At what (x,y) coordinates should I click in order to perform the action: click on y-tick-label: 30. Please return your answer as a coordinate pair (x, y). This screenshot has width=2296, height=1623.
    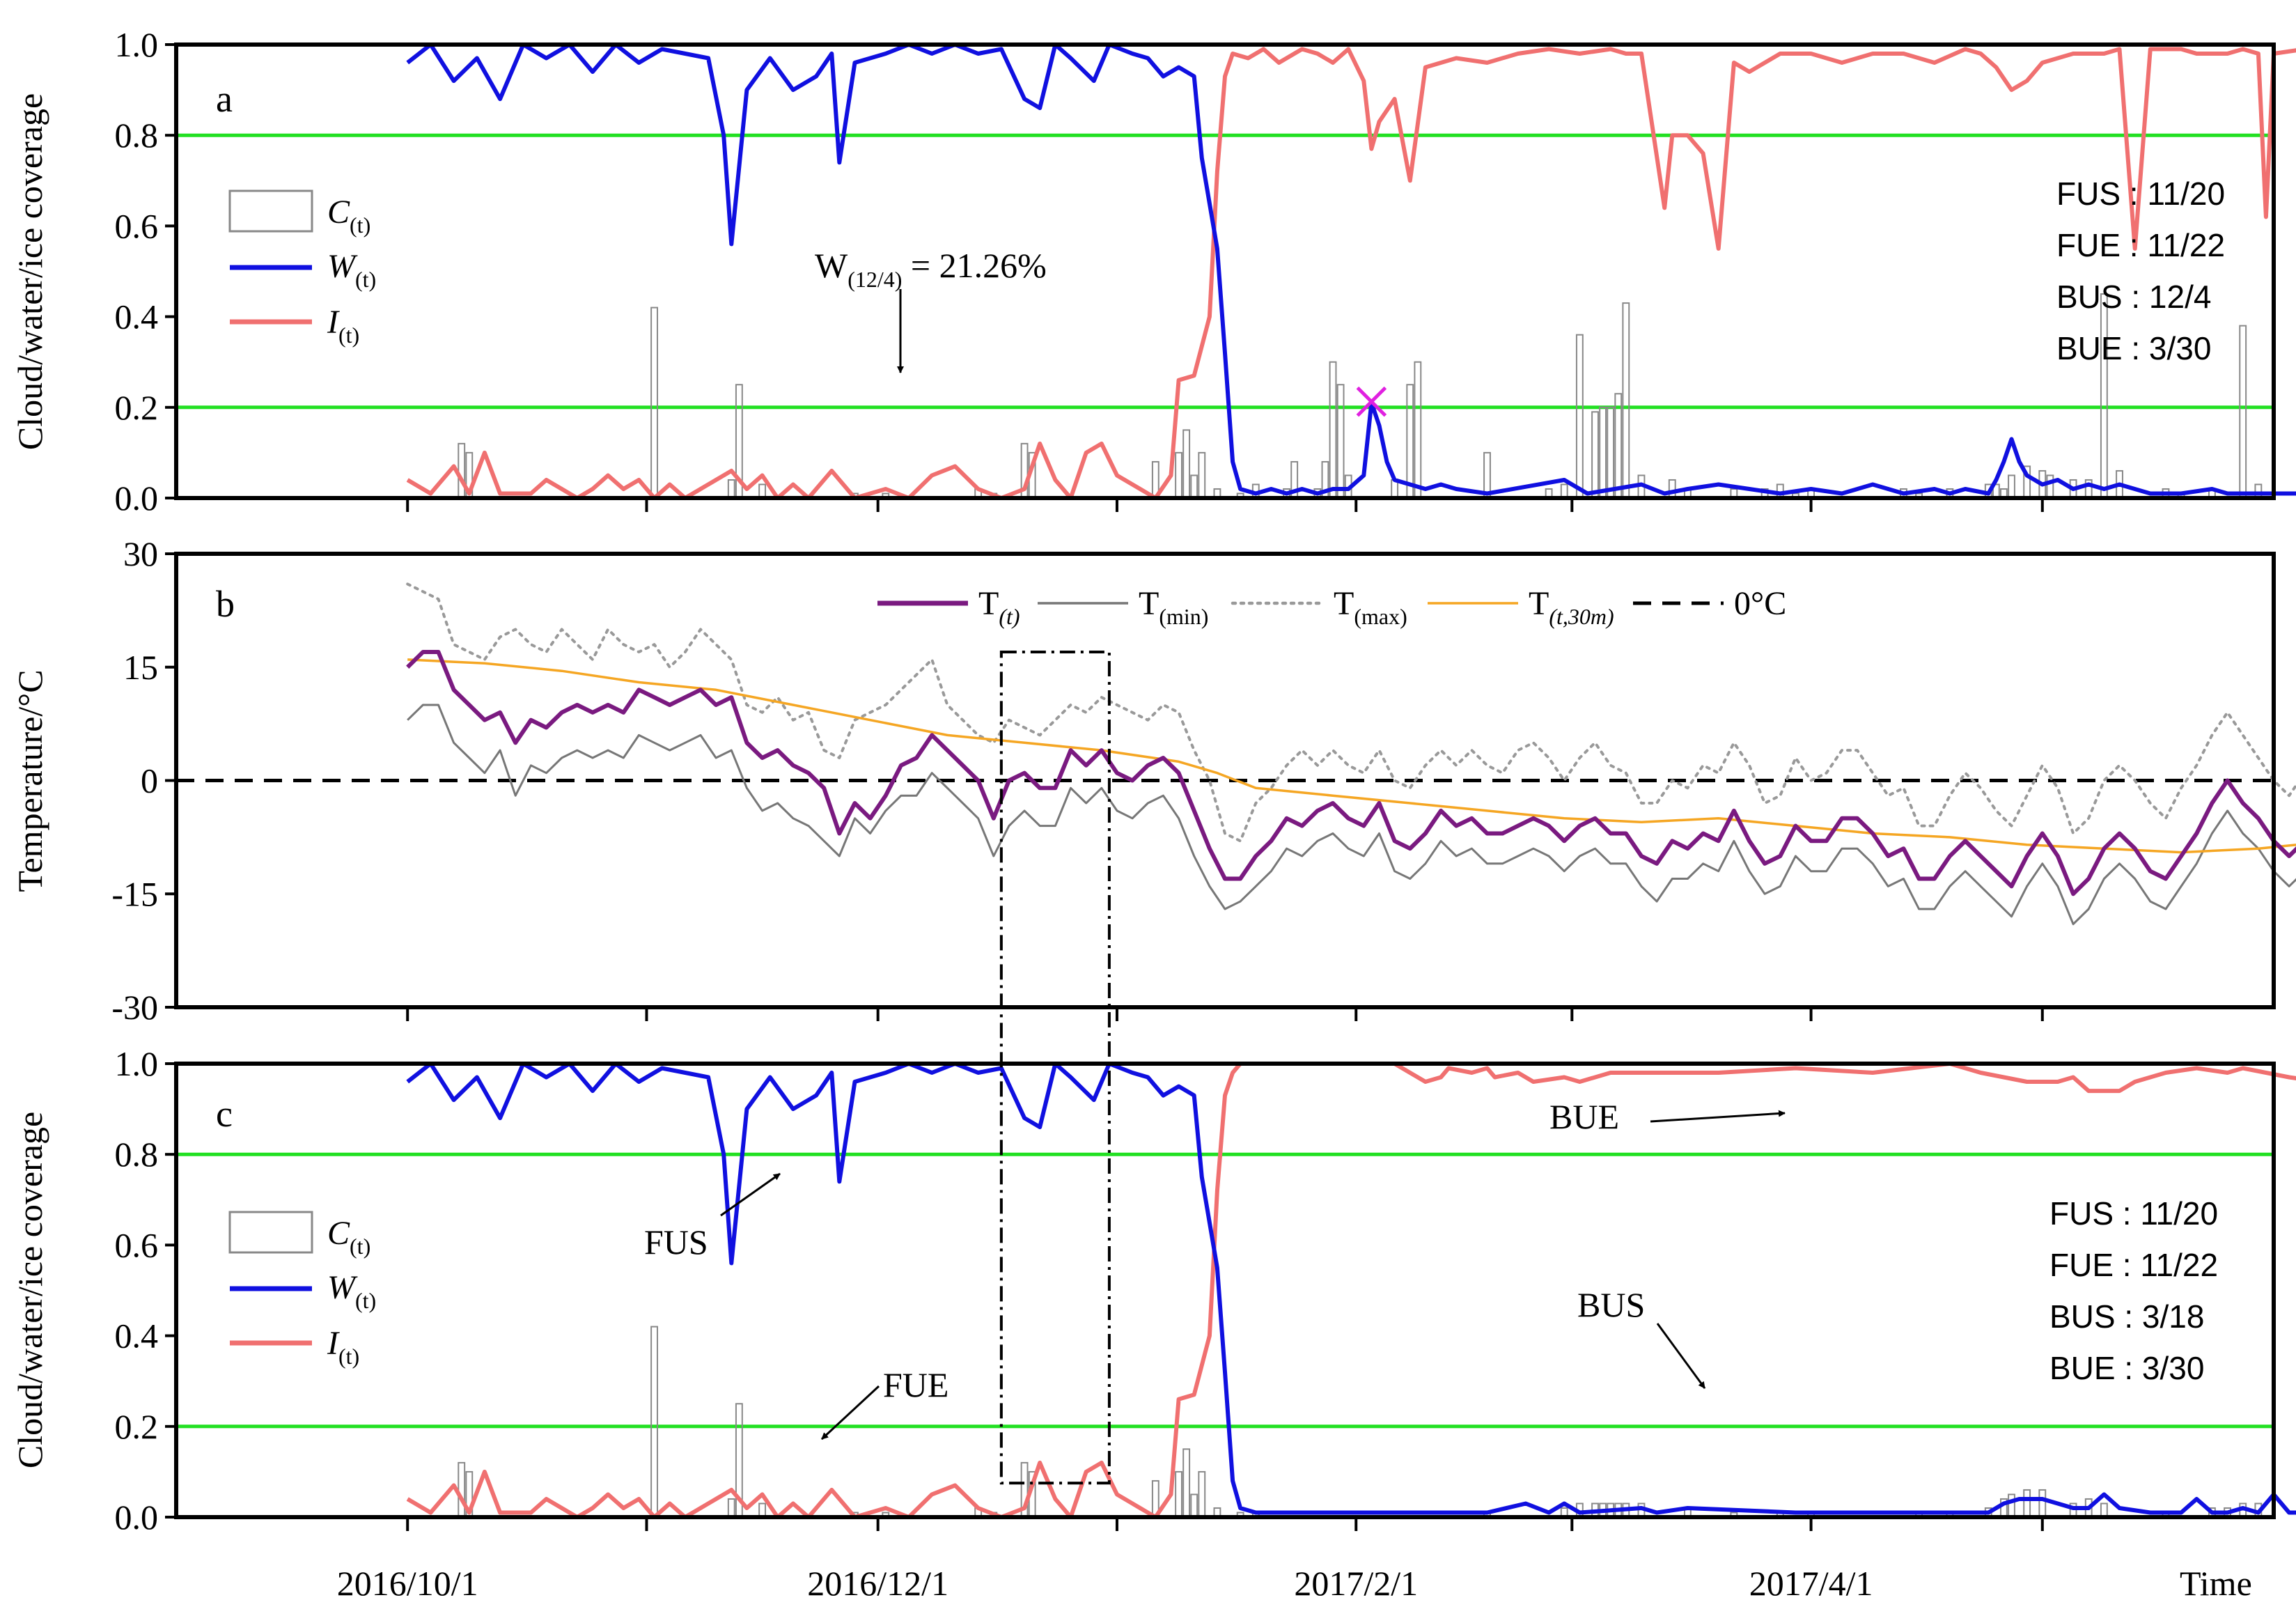
    Looking at the image, I should click on (140, 553).